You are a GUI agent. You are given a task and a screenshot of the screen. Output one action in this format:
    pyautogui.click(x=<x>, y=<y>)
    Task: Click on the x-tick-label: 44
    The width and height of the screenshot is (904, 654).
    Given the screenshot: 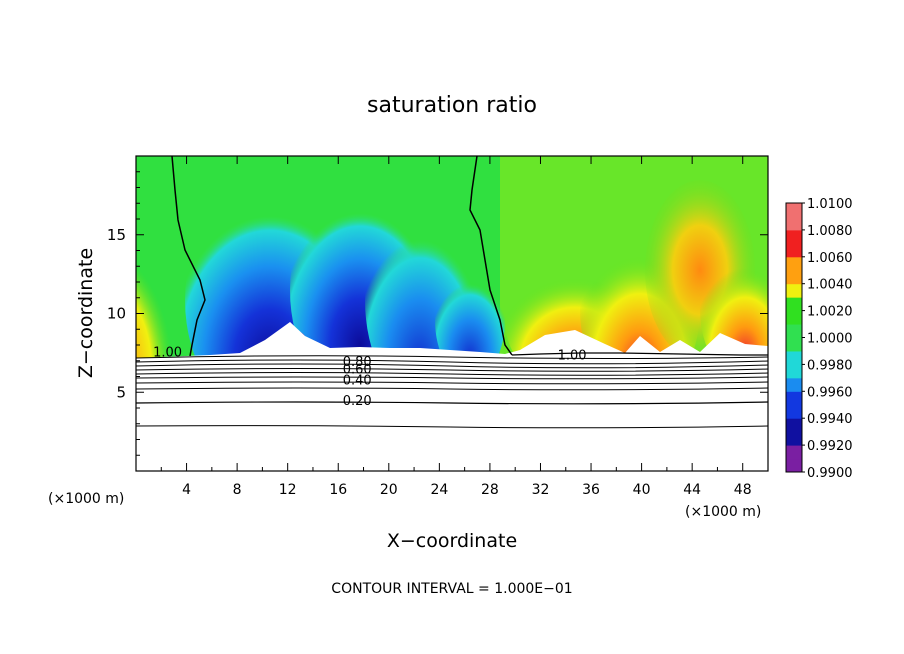 What is the action you would take?
    pyautogui.click(x=692, y=490)
    